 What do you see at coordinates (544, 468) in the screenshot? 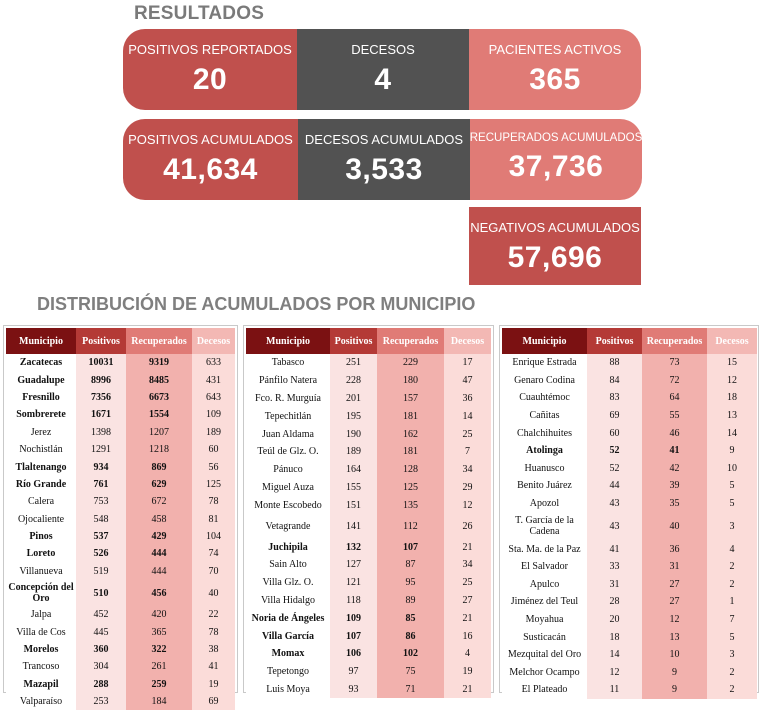
I see `municipio-cell: Huanusco` at bounding box center [544, 468].